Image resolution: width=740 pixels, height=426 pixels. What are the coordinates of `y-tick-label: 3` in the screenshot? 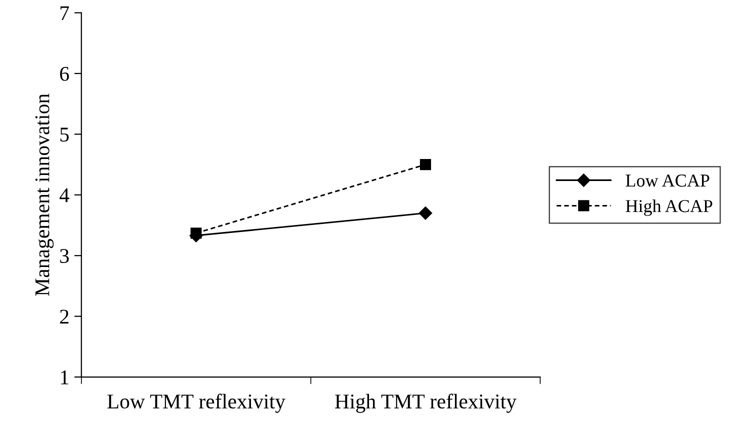 It's located at (64, 256).